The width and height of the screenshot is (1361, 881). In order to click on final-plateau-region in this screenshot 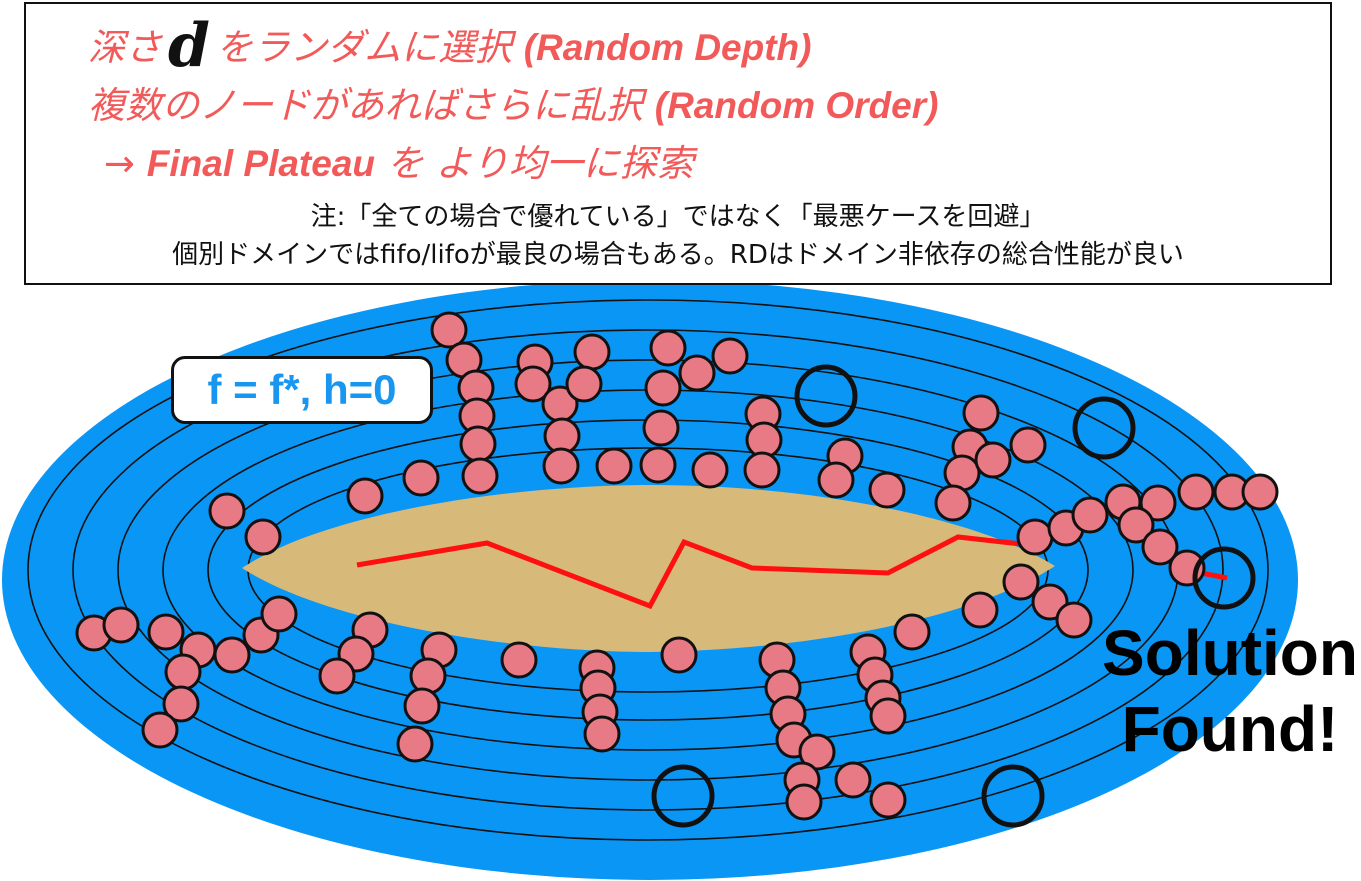, I will do `click(648, 568)`.